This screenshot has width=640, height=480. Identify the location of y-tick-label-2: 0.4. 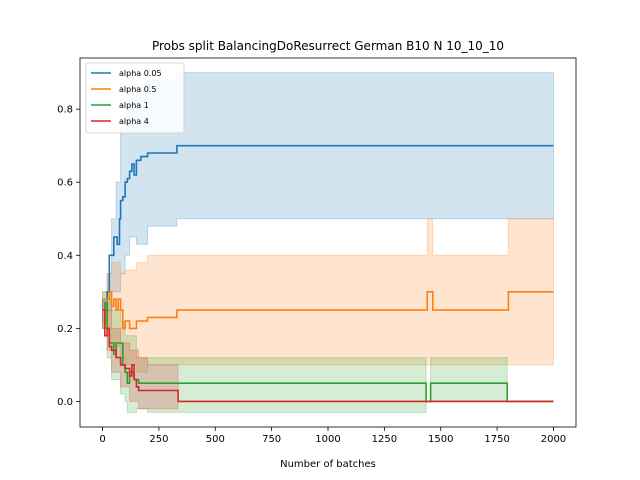
(65, 256).